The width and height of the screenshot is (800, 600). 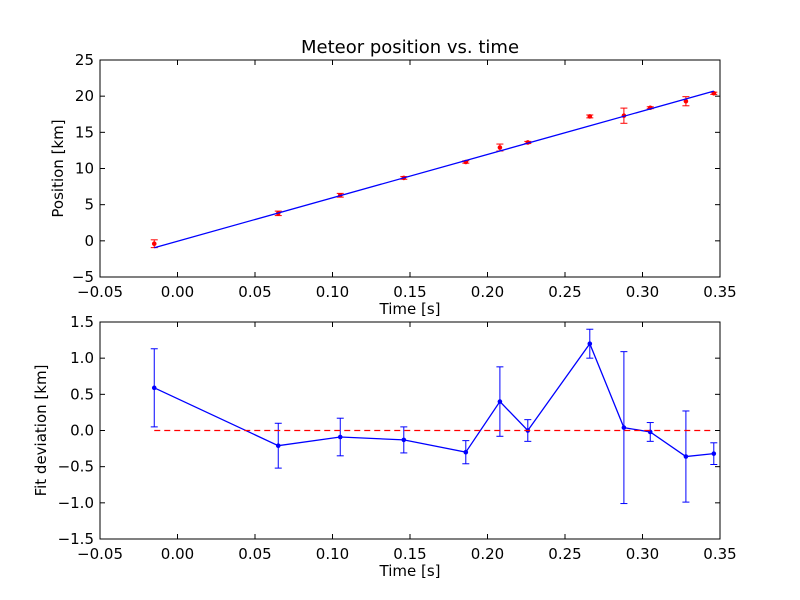 I want to click on y-tick-label: −5, so click(x=83, y=277).